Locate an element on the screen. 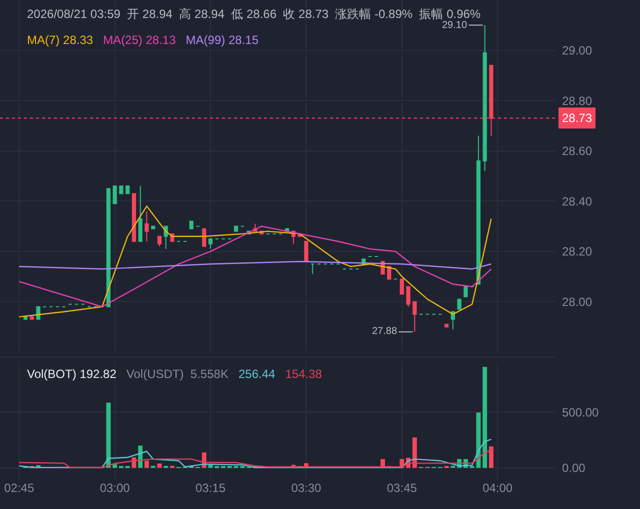 Image resolution: width=640 pixels, height=509 pixels. y-tick-label: 28.20 is located at coordinates (577, 251).